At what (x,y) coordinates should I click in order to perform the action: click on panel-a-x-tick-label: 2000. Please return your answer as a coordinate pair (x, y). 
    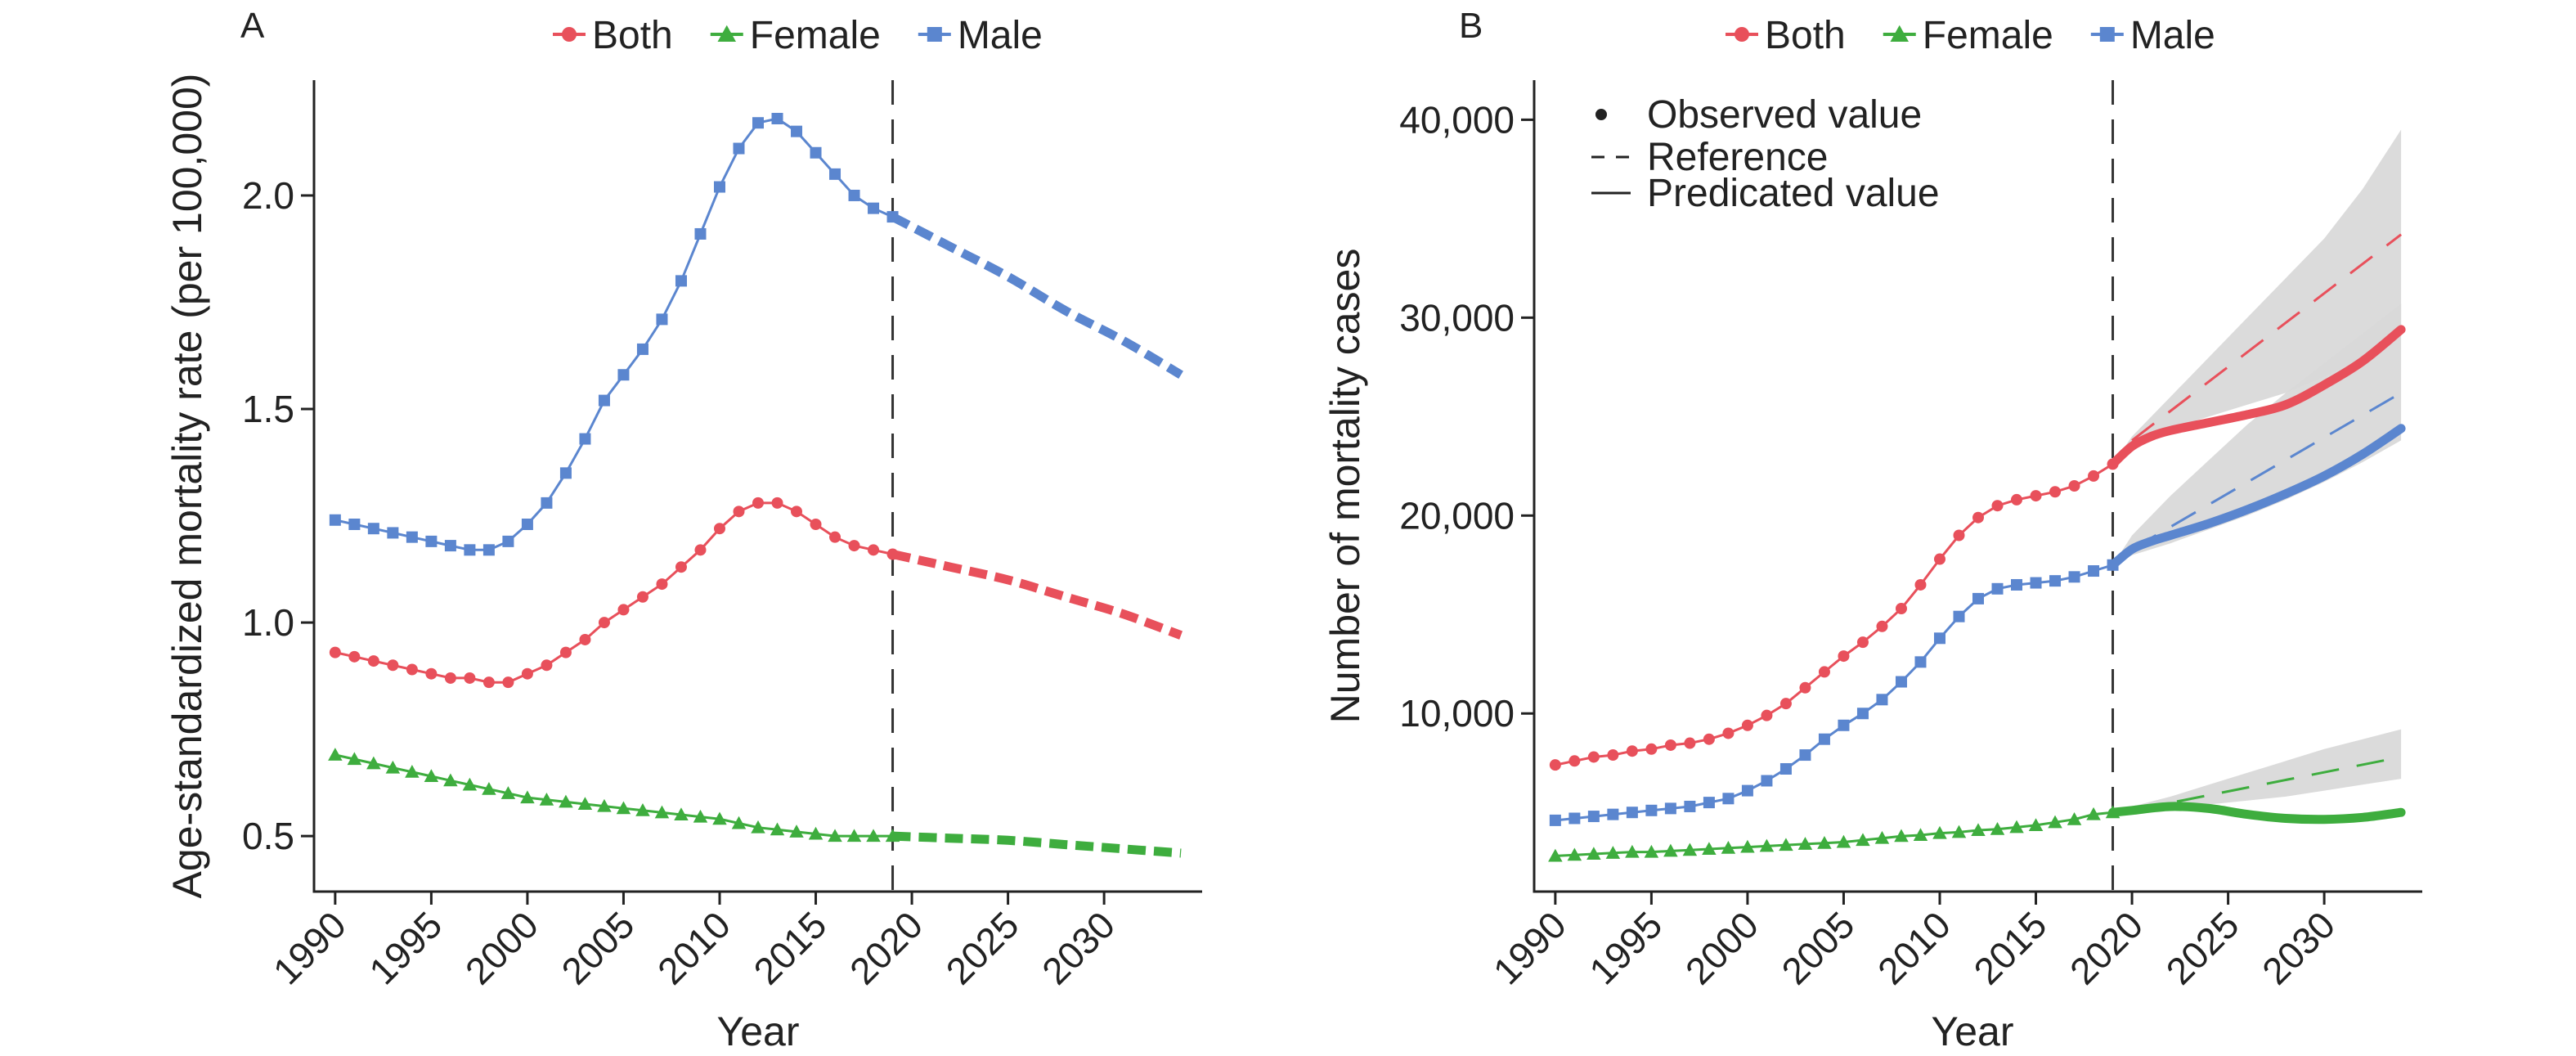
    Looking at the image, I should click on (501, 947).